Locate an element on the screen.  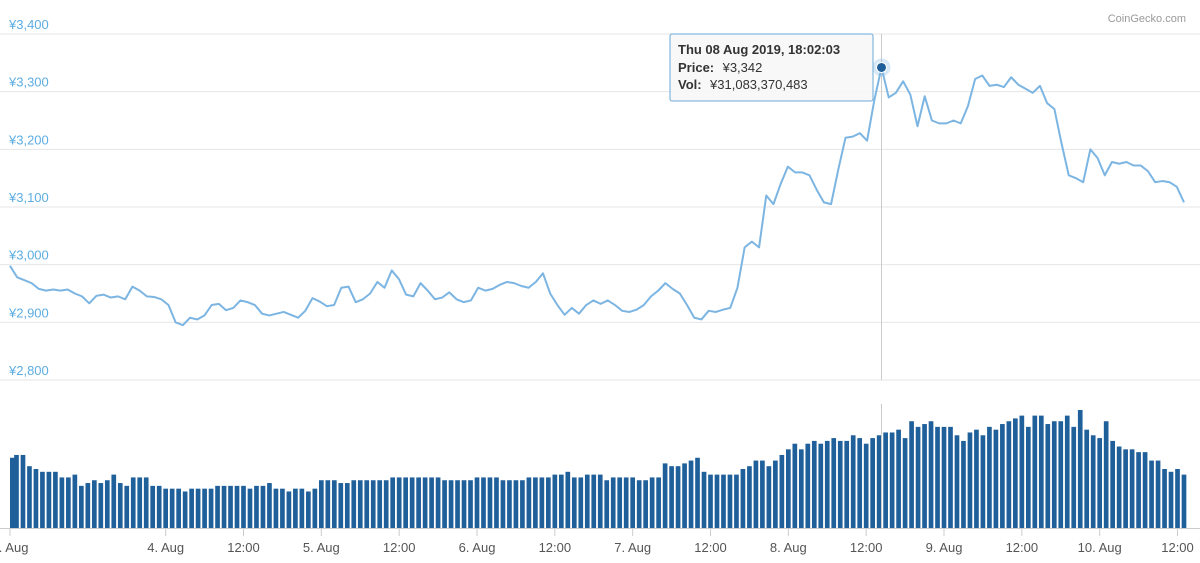
tooltip-vol-label: Vol: is located at coordinates (690, 84).